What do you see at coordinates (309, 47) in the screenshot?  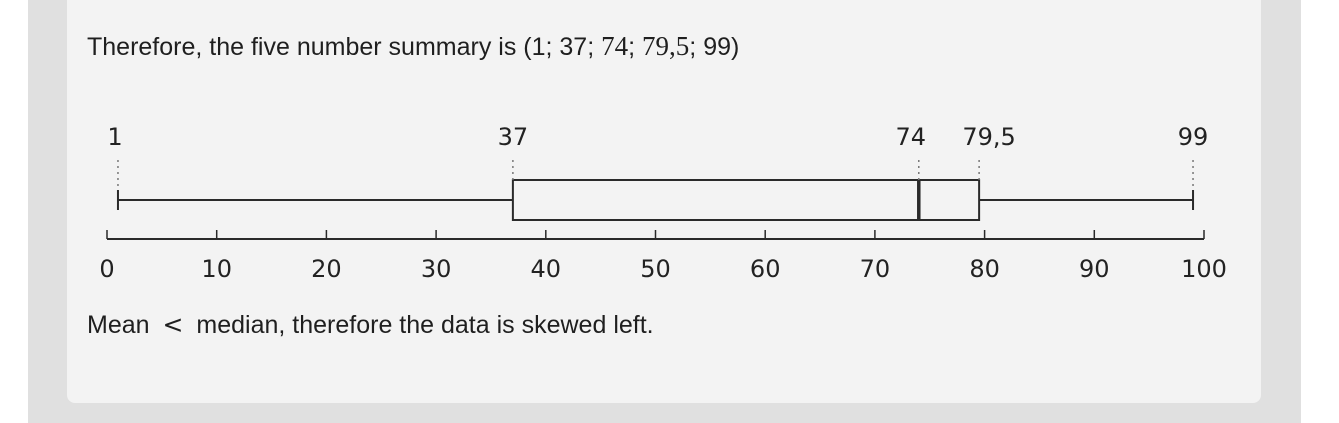 I see `summary-prefix: Therefore, the five number summary is (` at bounding box center [309, 47].